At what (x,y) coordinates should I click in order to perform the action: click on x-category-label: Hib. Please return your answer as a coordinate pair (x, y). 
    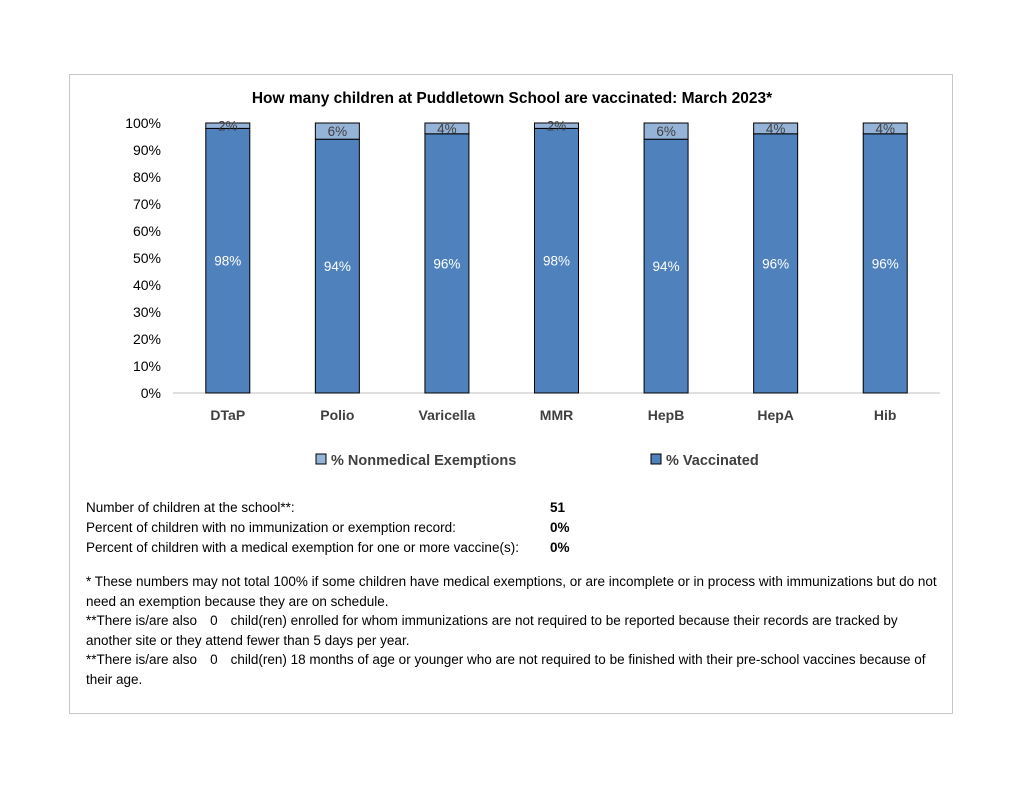
    Looking at the image, I should click on (885, 415).